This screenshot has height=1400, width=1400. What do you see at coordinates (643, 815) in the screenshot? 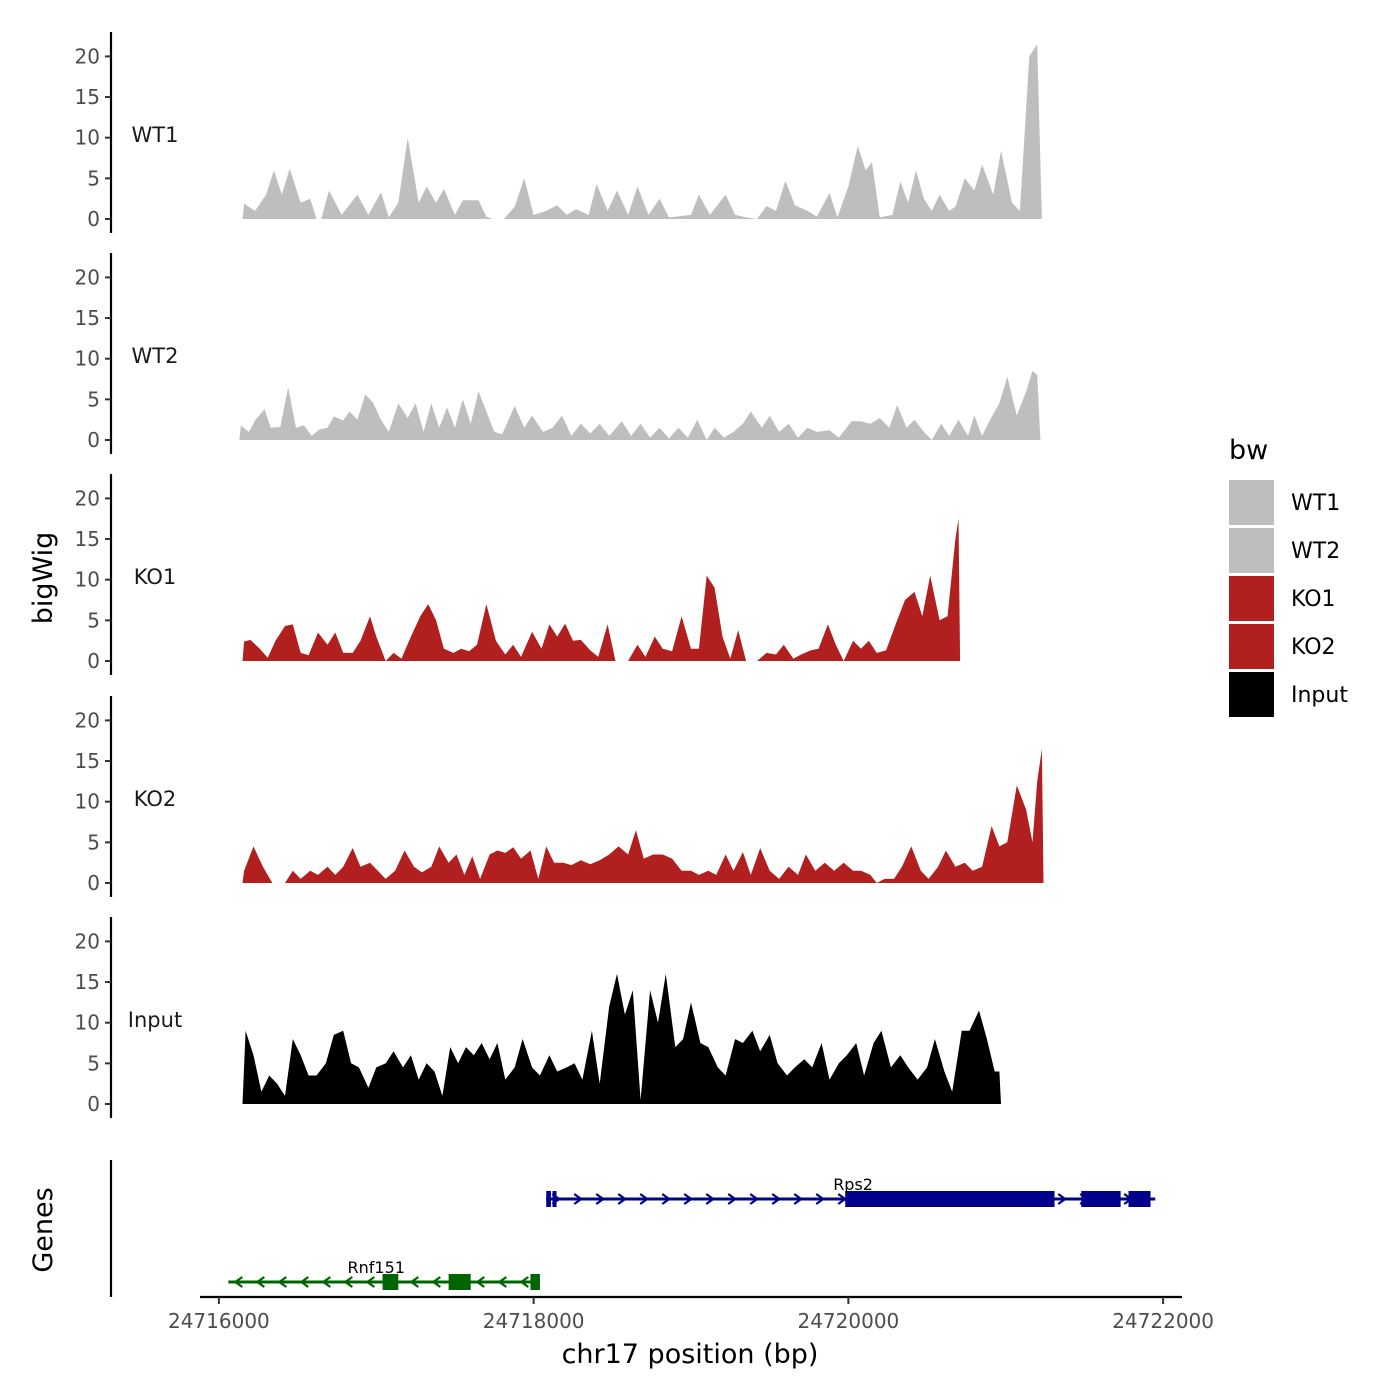
I see `signal-area-ko2` at bounding box center [643, 815].